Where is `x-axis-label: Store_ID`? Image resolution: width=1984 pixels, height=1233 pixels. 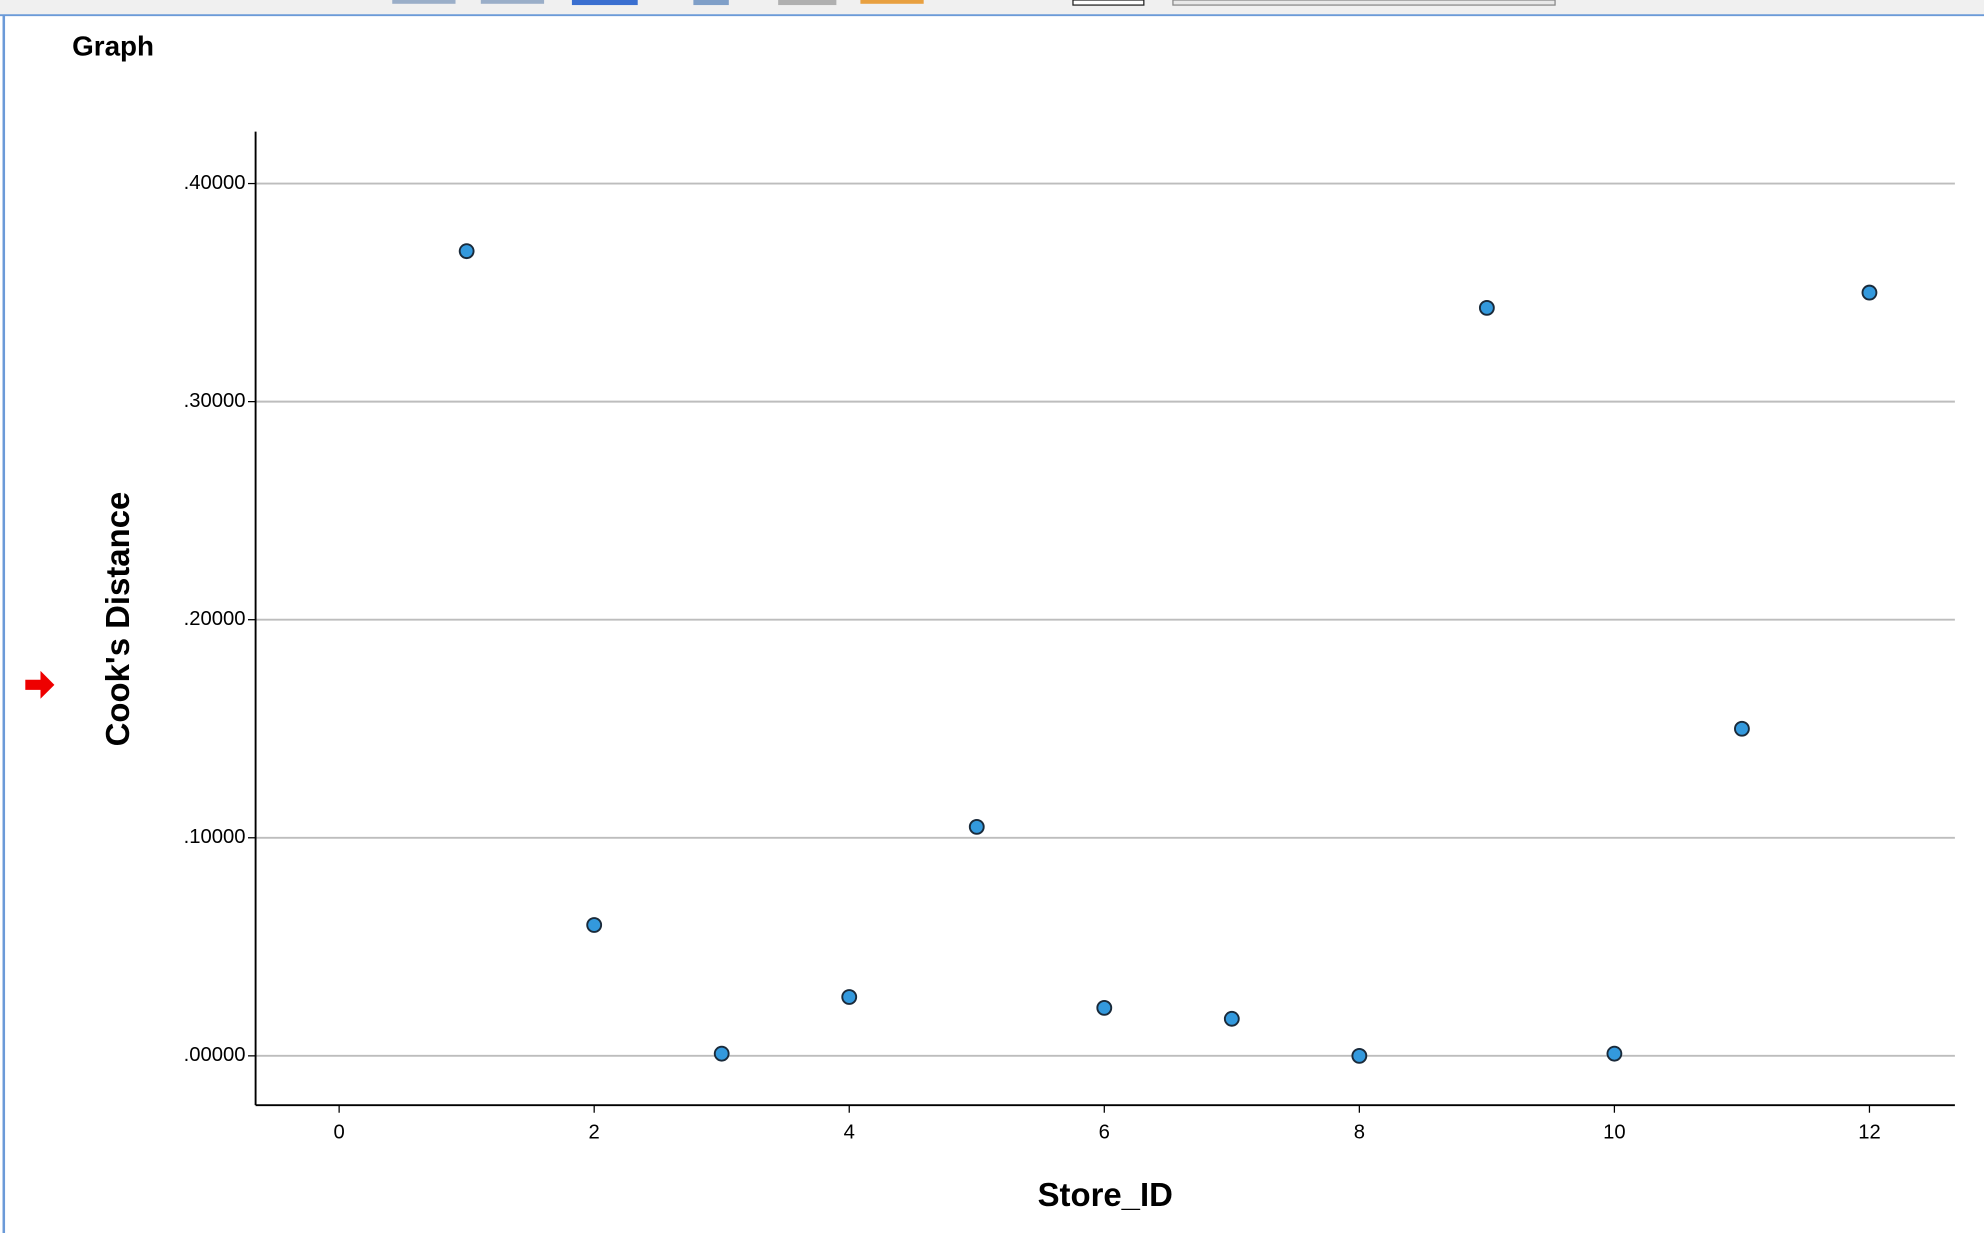
x-axis-label: Store_ID is located at coordinates (1105, 1194).